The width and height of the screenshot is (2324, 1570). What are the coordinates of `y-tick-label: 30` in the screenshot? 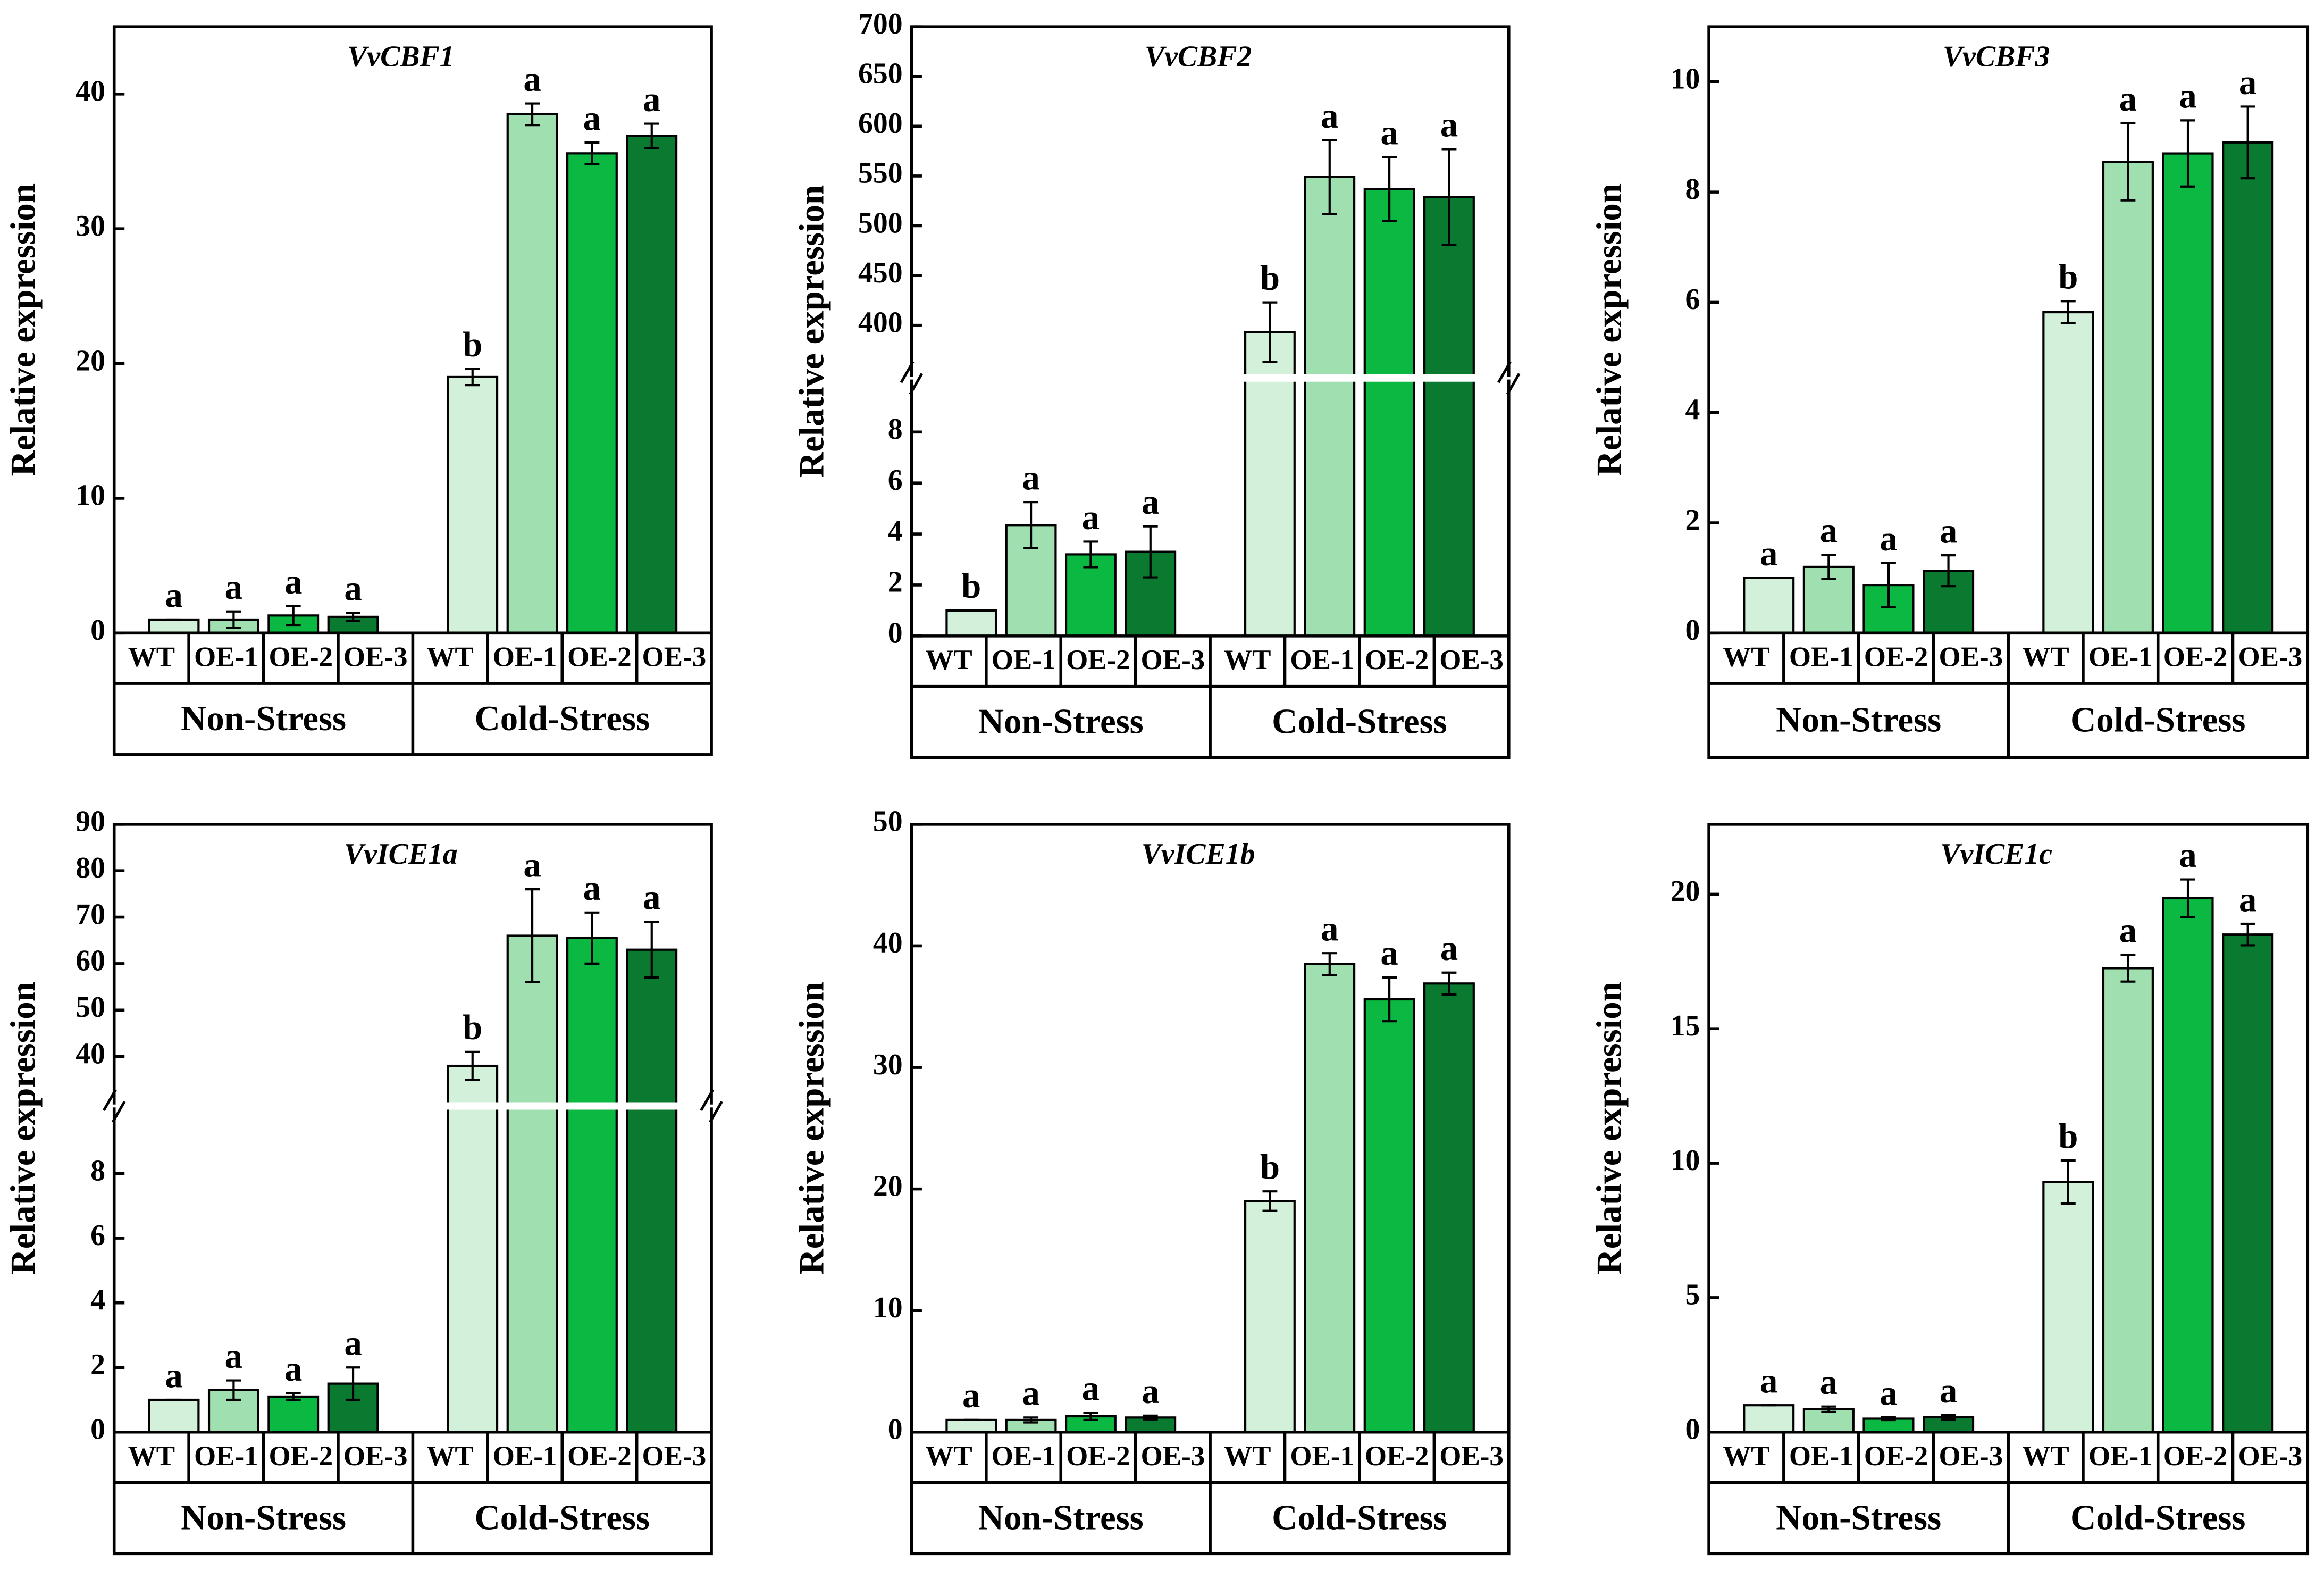 It's located at (888, 1064).